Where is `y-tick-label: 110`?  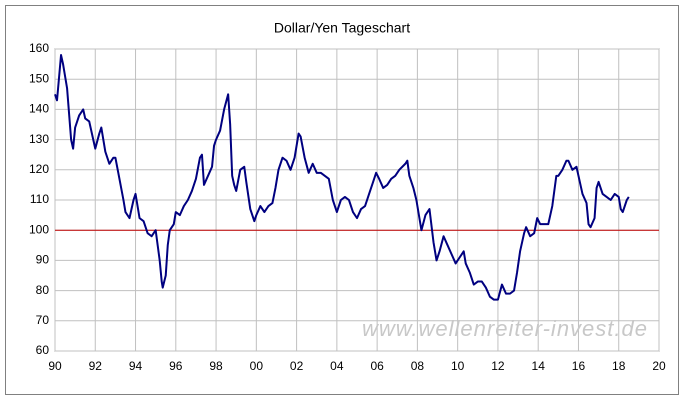 y-tick-label: 110 is located at coordinates (39, 199).